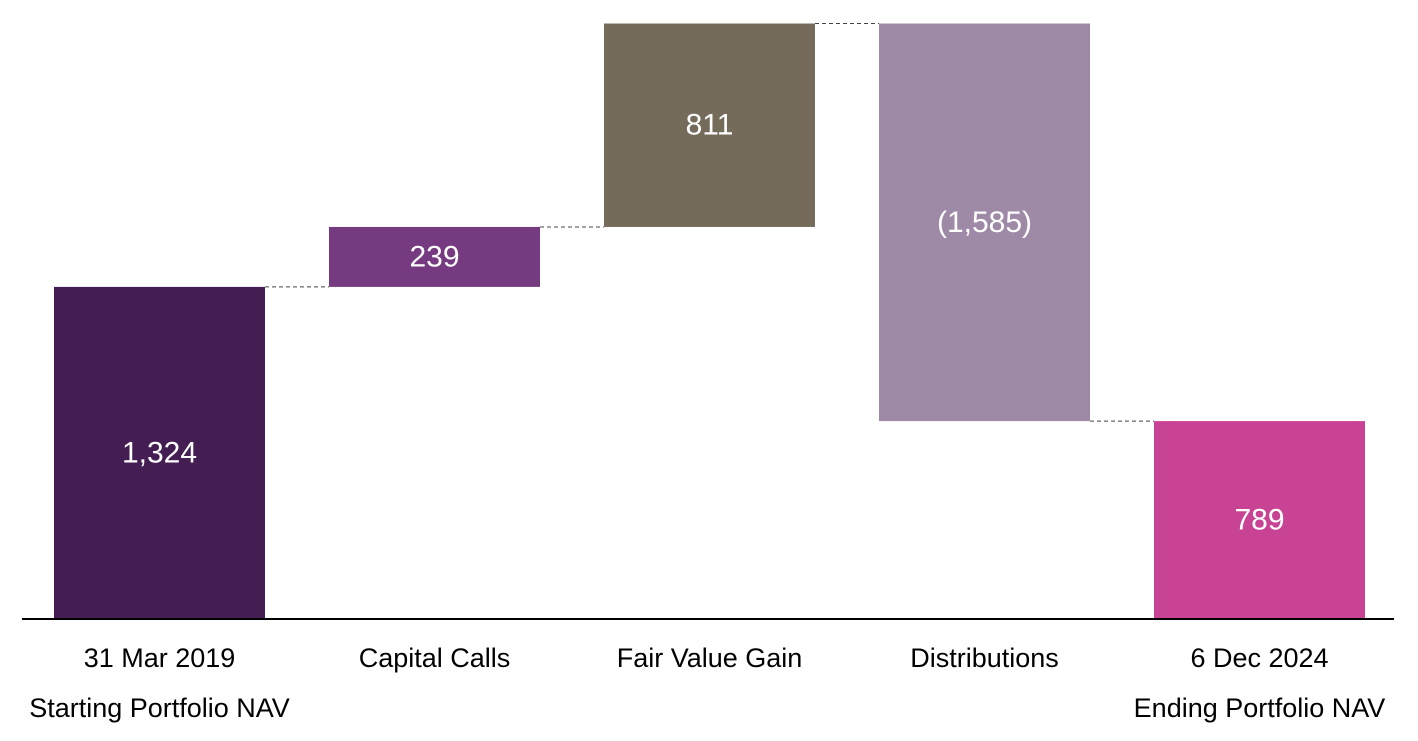 The width and height of the screenshot is (1418, 741). I want to click on data-label-0: 1,324, so click(159, 452).